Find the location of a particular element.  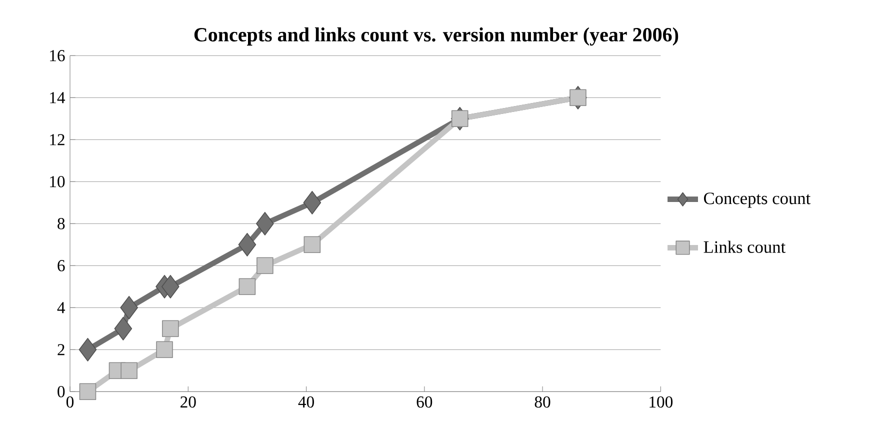

x-tick-label: 20 is located at coordinates (188, 402).